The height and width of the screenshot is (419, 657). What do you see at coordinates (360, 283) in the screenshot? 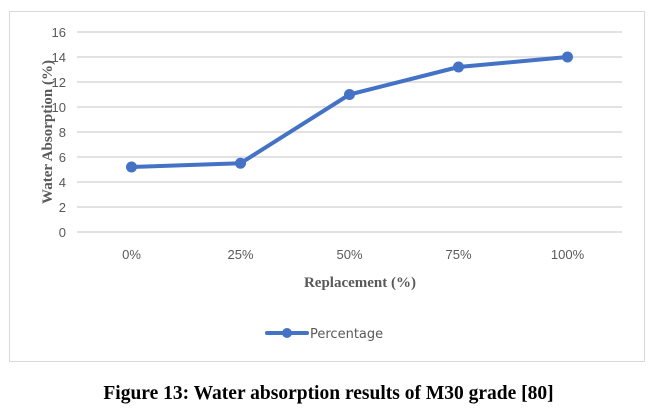
I see `x-axis-title: Replacement (%)` at bounding box center [360, 283].